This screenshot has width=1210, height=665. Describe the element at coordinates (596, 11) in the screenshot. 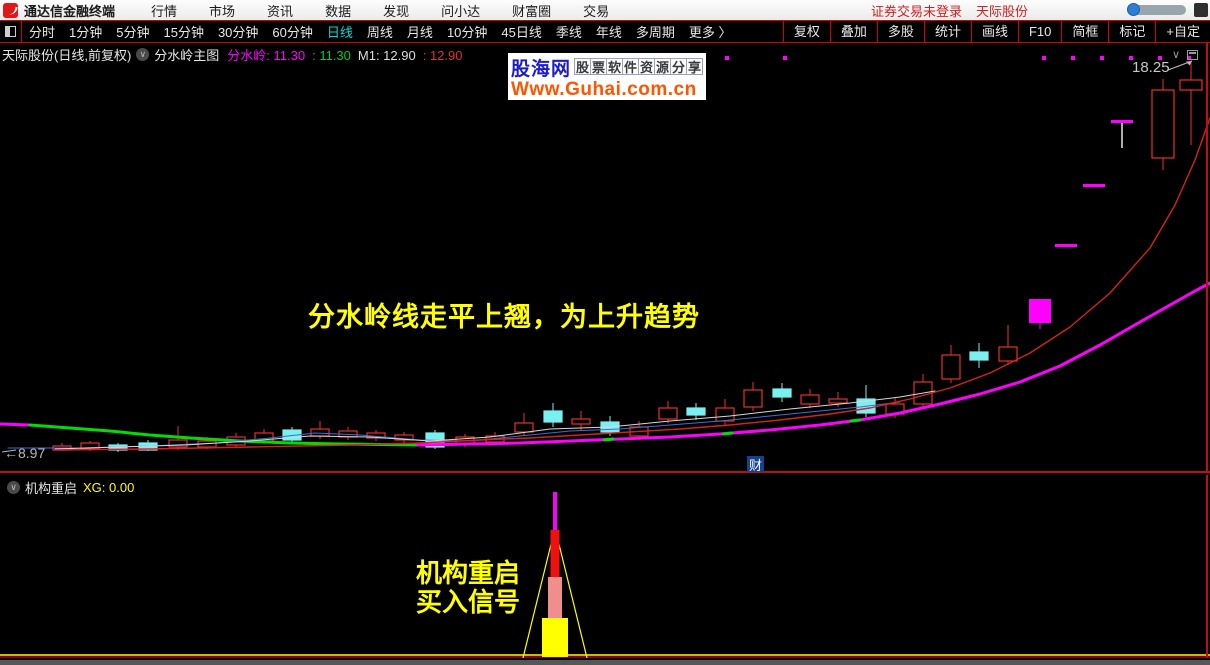

I see `menu-item-7: 交易` at that location.